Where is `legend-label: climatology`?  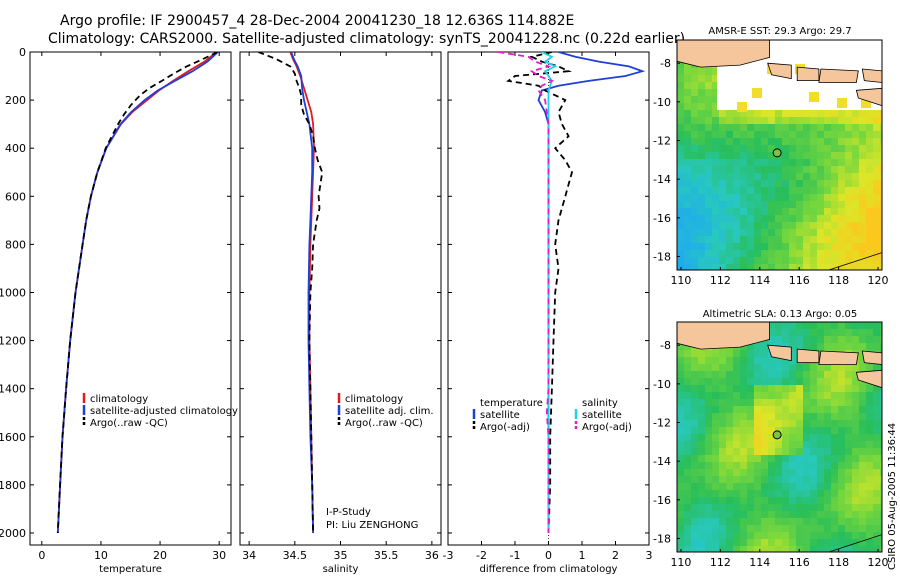
legend-label: climatology is located at coordinates (374, 399).